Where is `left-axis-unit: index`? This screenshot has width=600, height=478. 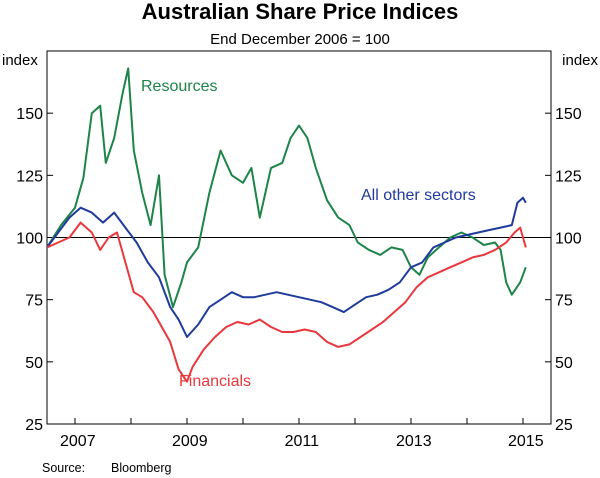 left-axis-unit: index is located at coordinates (20, 60).